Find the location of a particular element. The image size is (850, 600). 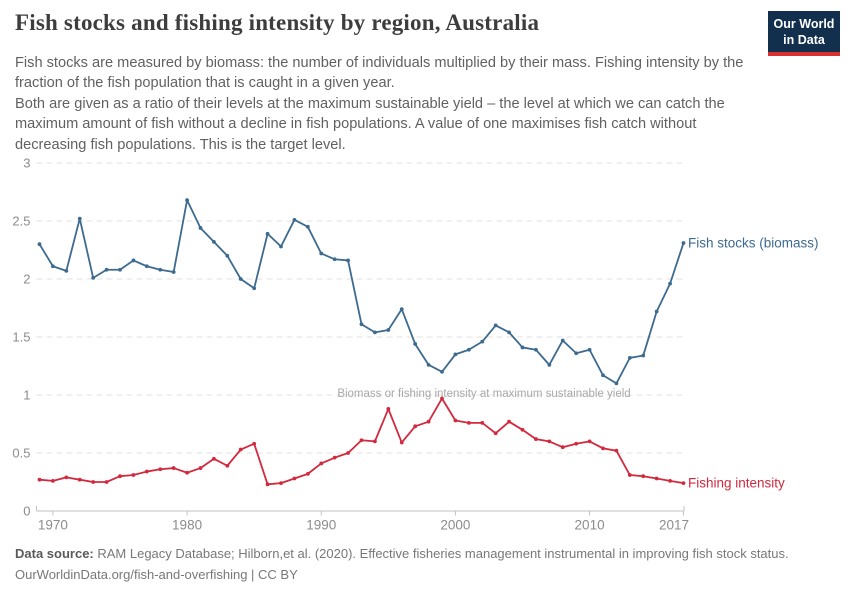

x-axis-tick-label: 1970 is located at coordinates (53, 525).